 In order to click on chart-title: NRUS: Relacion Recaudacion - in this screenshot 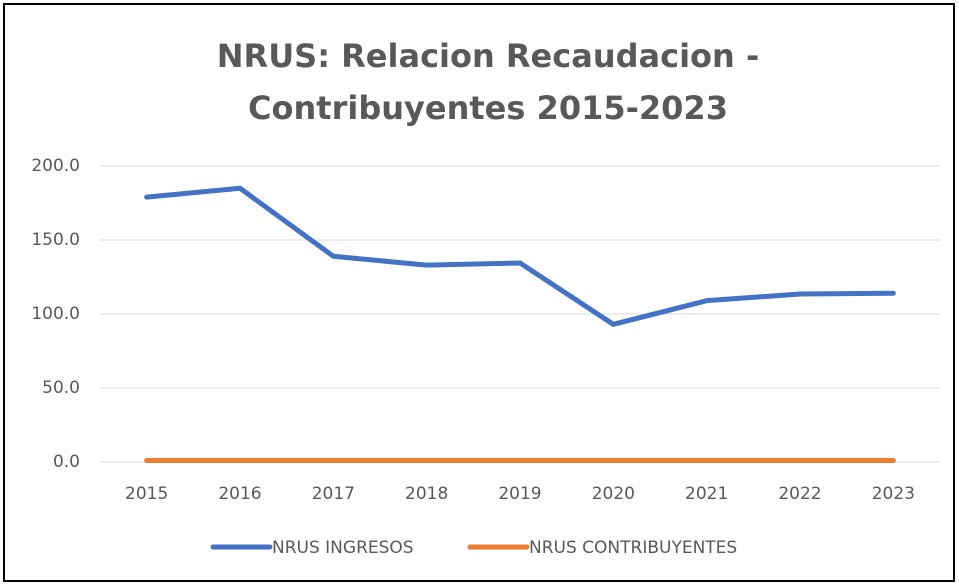, I will do `click(488, 56)`.